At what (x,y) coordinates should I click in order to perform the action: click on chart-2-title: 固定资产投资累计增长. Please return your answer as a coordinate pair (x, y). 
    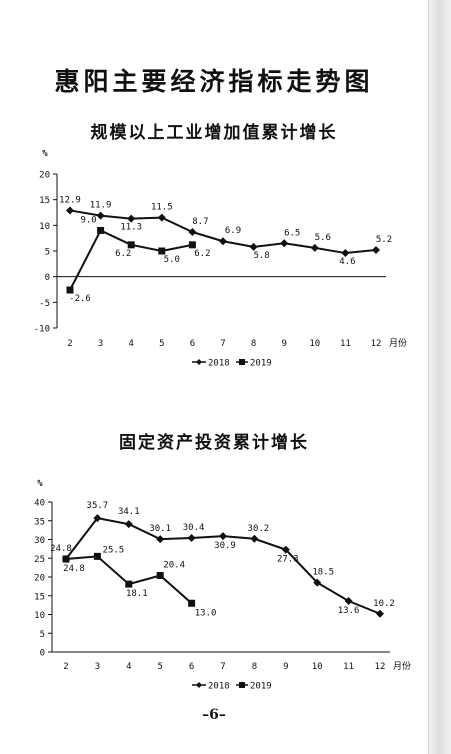
    Looking at the image, I should click on (214, 443).